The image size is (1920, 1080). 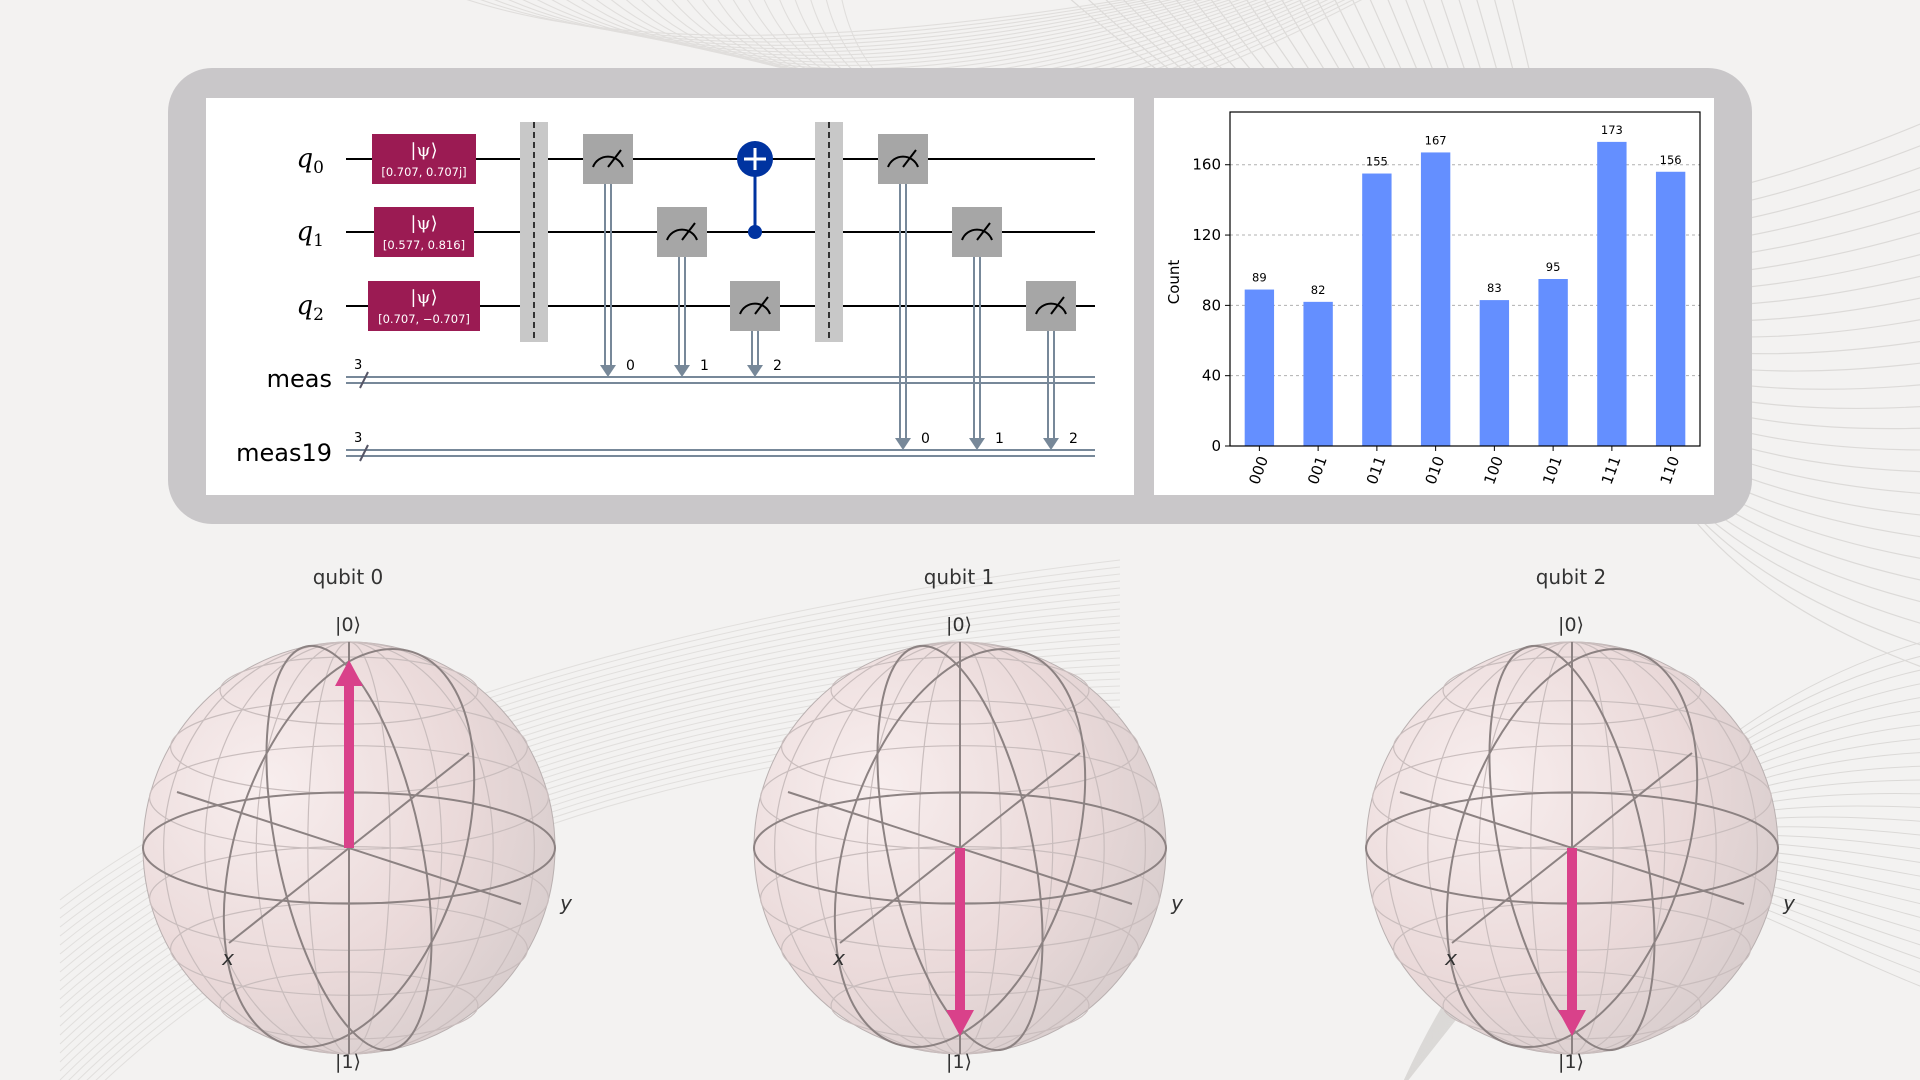 What do you see at coordinates (310, 161) in the screenshot?
I see `qubit-label-0: q0` at bounding box center [310, 161].